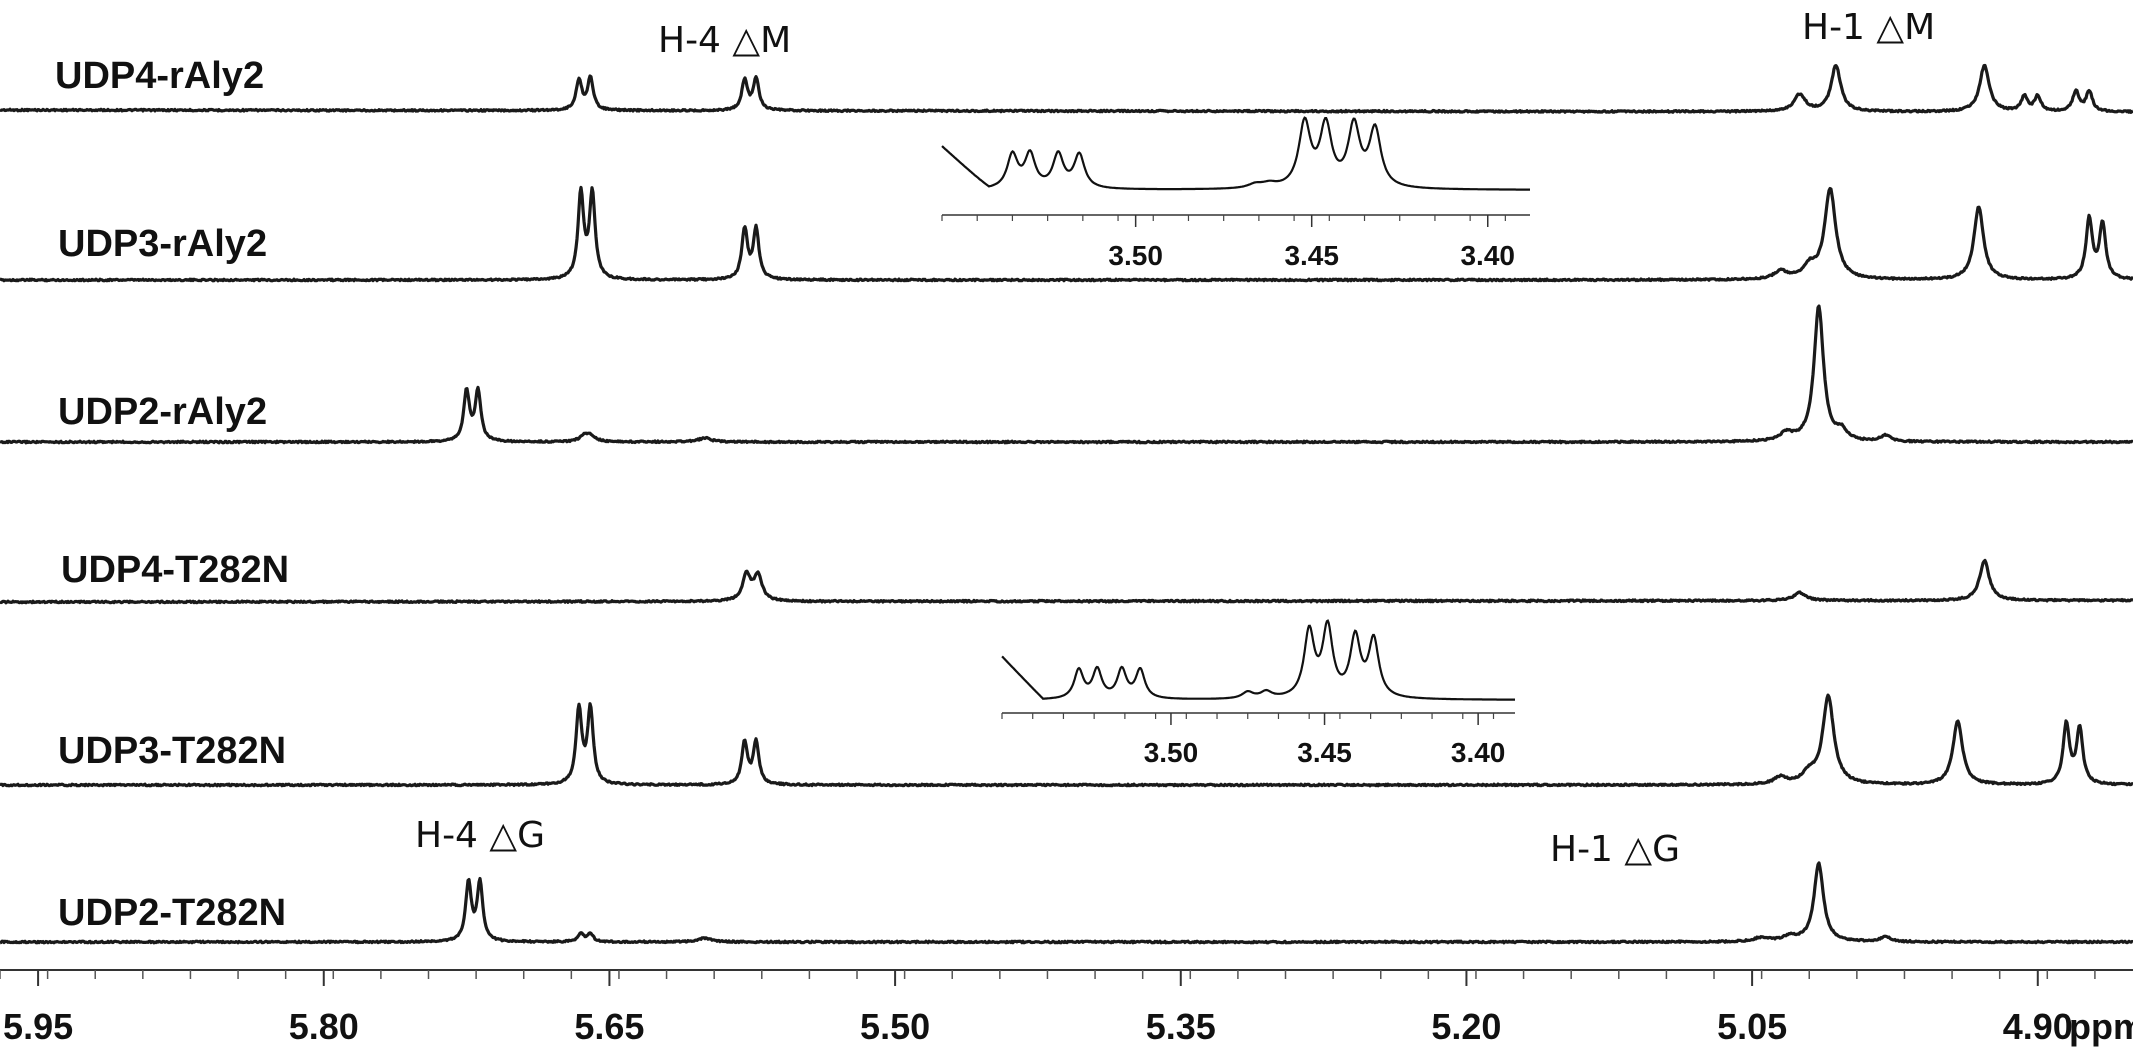  I want to click on spectrum-trace-udp2-raly2, so click(1066, 374).